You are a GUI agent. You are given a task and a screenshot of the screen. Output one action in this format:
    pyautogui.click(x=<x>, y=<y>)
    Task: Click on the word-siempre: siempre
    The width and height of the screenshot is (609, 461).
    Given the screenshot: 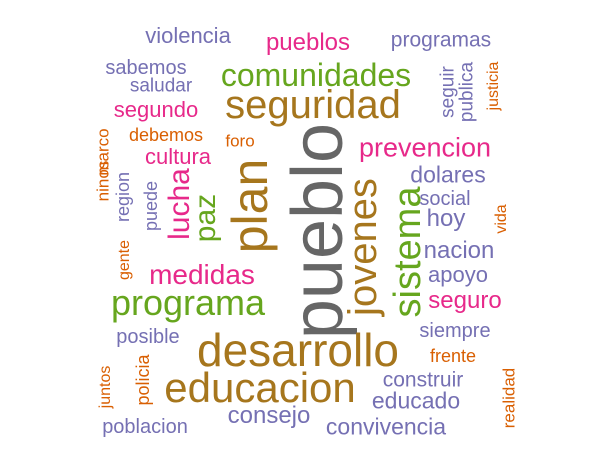 What is the action you would take?
    pyautogui.click(x=455, y=331)
    